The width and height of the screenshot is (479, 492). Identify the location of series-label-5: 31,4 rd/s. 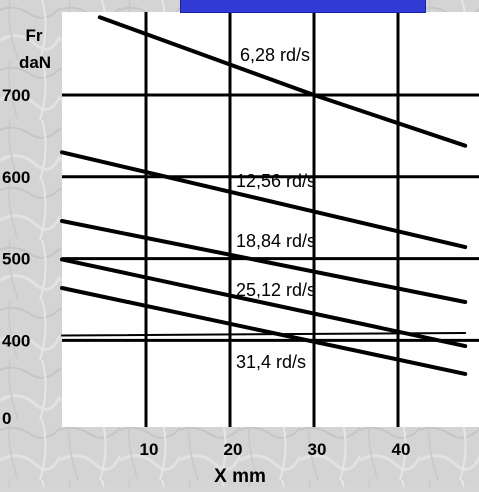
(271, 362).